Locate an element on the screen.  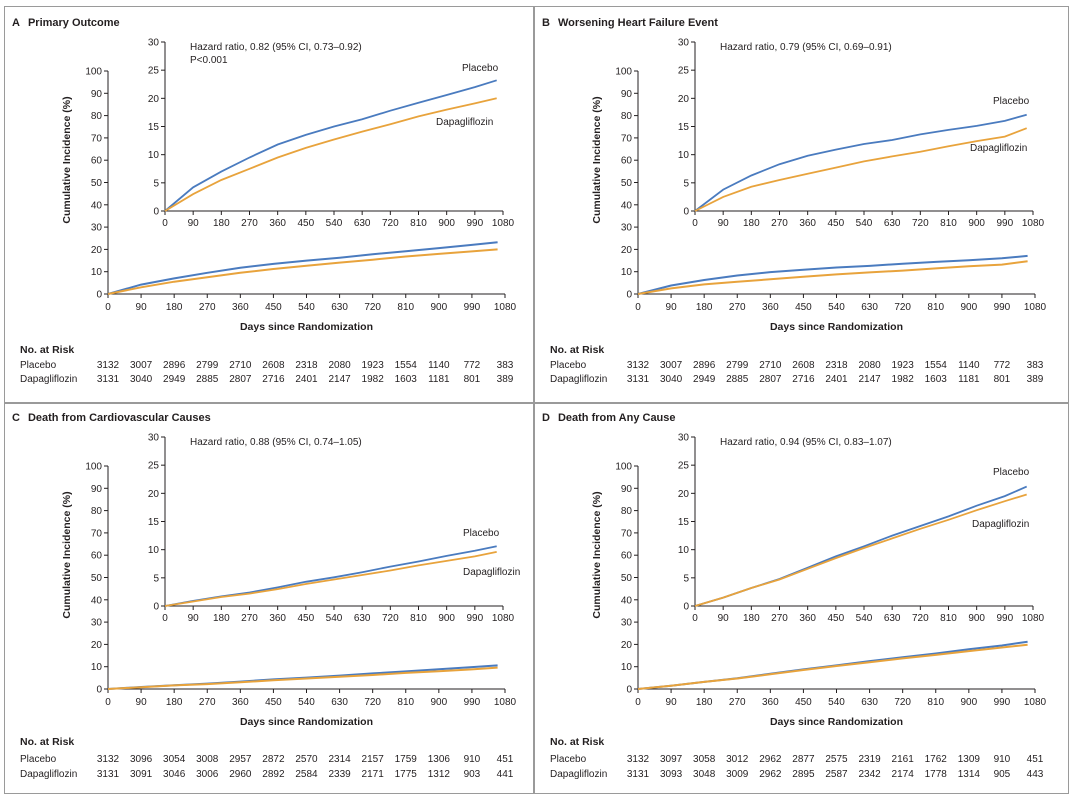
risk-value: 1314 is located at coordinates (969, 774).